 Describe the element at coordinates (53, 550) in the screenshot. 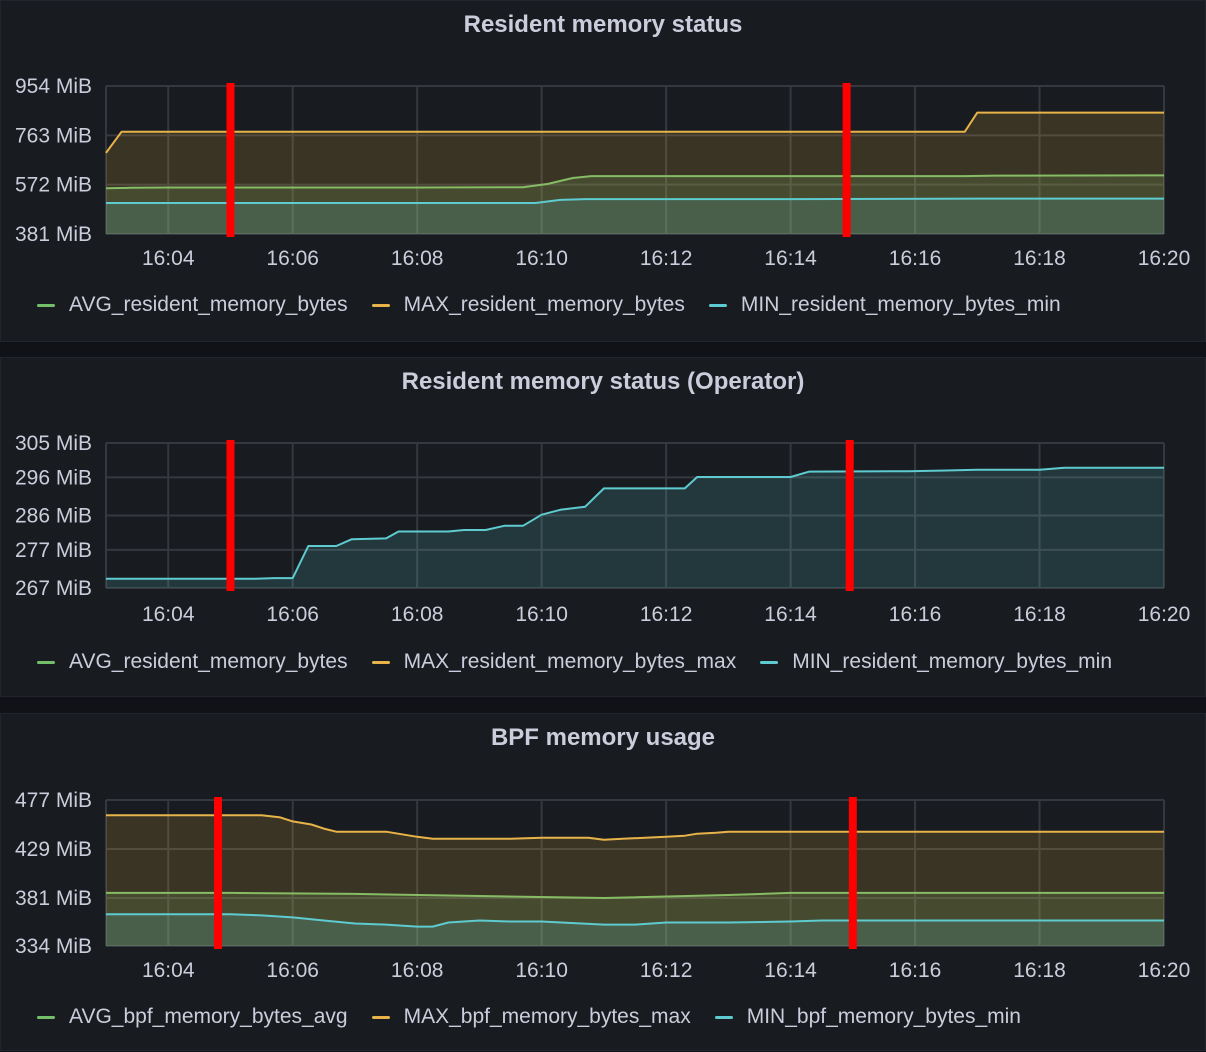

I see `y-tick-label: 277 MiB` at that location.